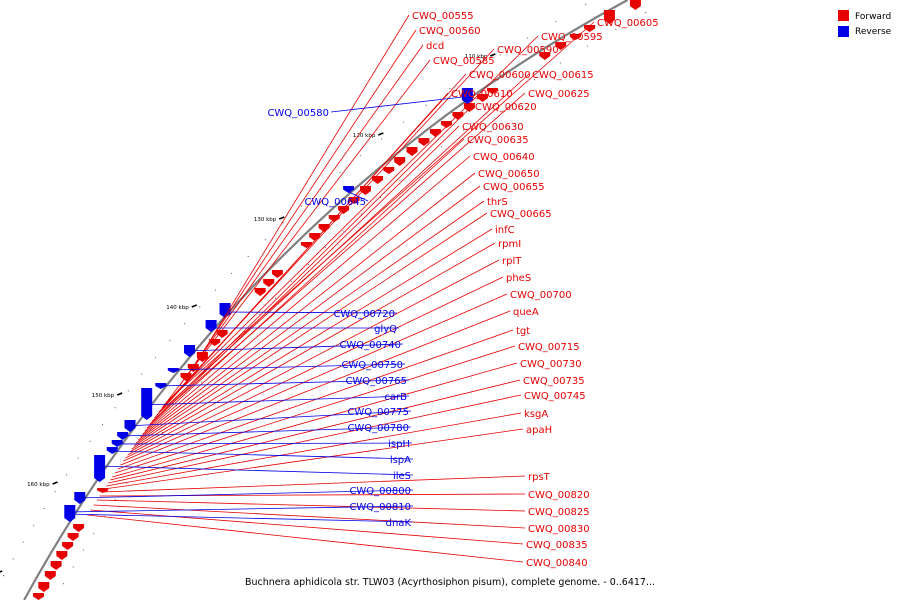 The height and width of the screenshot is (600, 900). I want to click on gene-label: infC, so click(505, 230).